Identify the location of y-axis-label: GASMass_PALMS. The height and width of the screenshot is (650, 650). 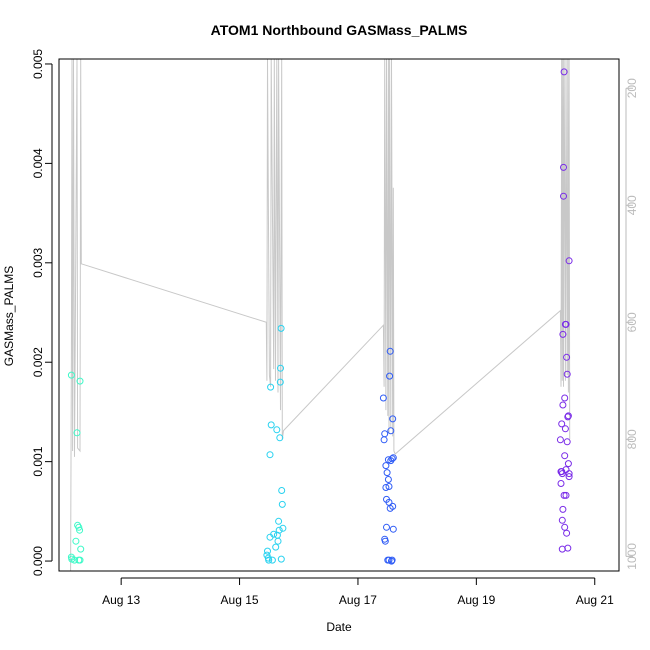
(9, 316).